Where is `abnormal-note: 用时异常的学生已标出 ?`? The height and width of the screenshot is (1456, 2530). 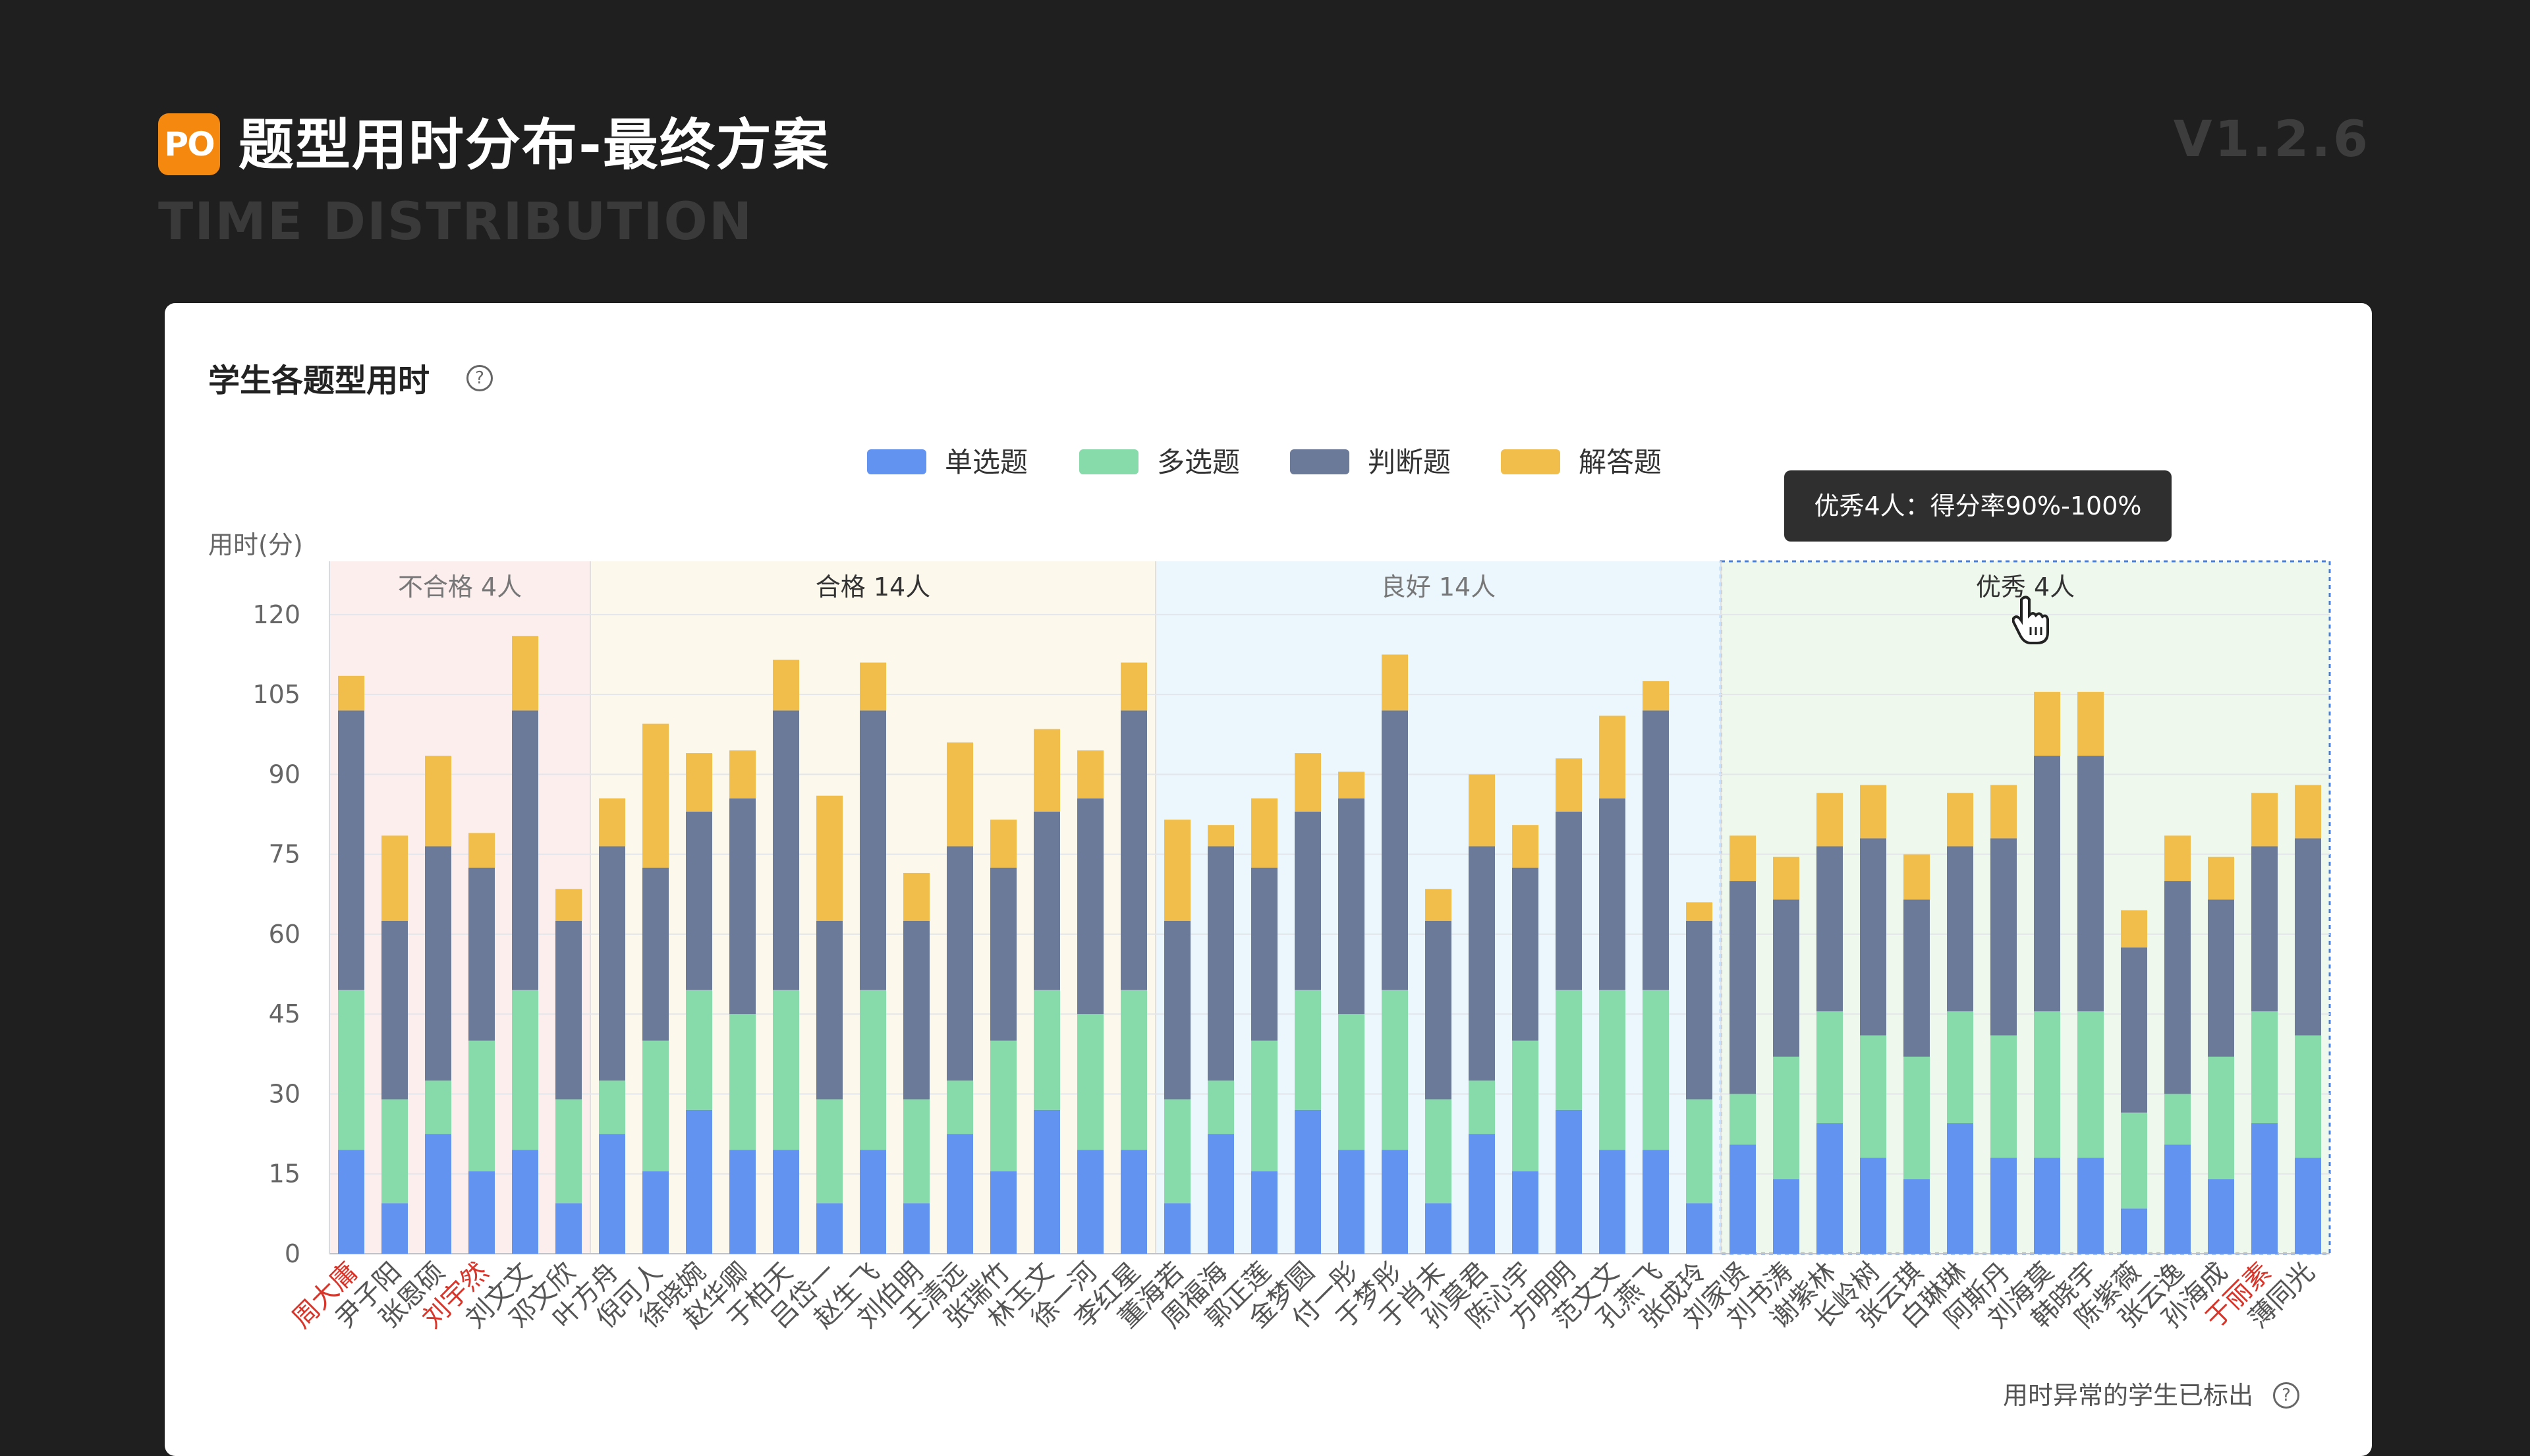 abnormal-note: 用时异常的学生已标出 ? is located at coordinates (2151, 1395).